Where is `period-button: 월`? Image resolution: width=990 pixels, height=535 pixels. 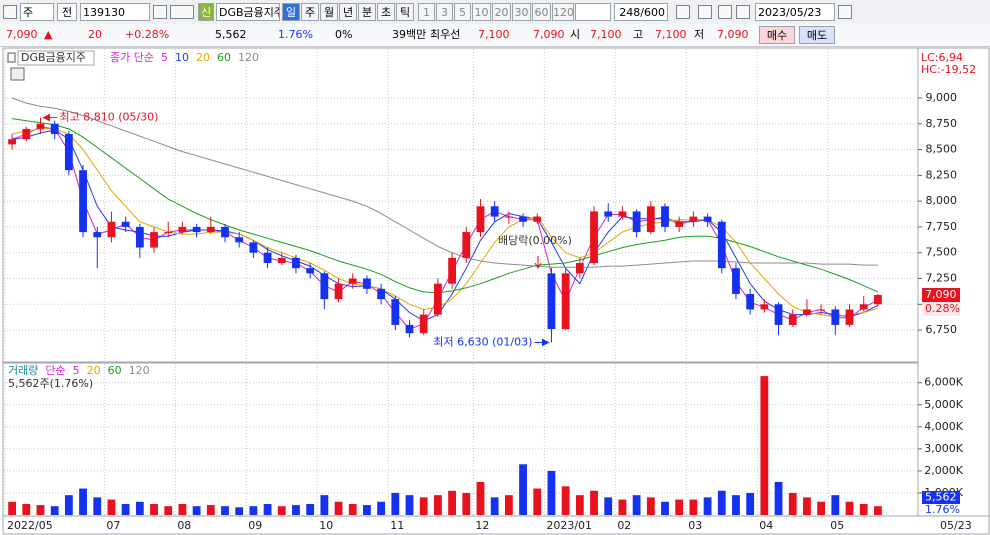
period-button: 월 is located at coordinates (329, 12).